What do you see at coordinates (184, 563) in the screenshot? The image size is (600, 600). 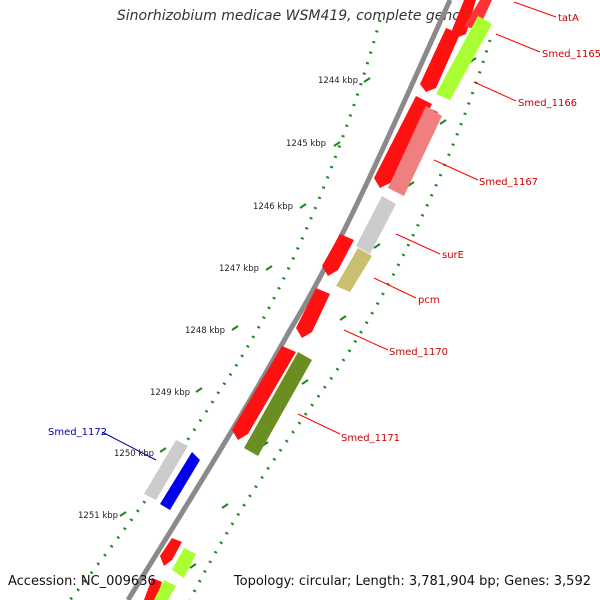 I see `gene-outer-bottom-bar` at bounding box center [184, 563].